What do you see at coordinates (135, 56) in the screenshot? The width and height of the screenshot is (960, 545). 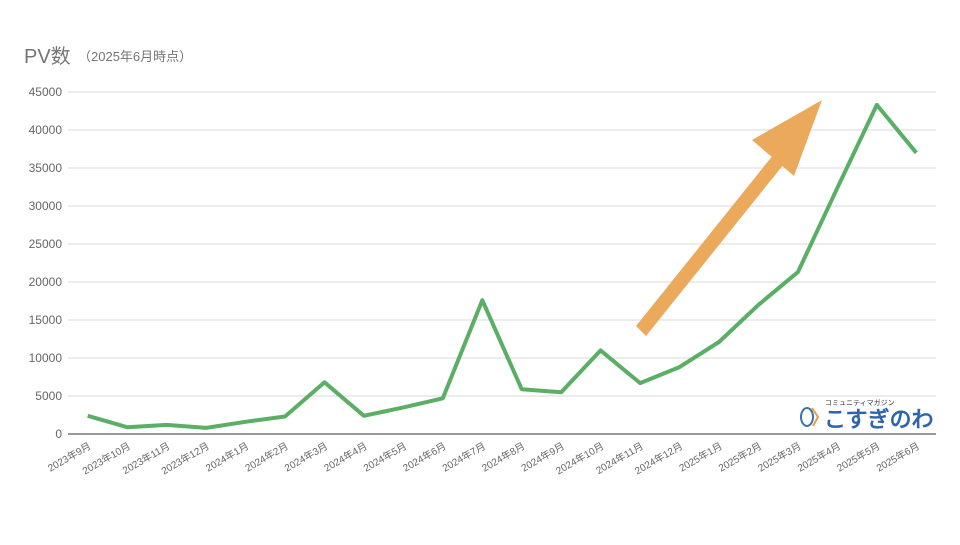 I see `chart-subtitle: （2025年6月時点）` at bounding box center [135, 56].